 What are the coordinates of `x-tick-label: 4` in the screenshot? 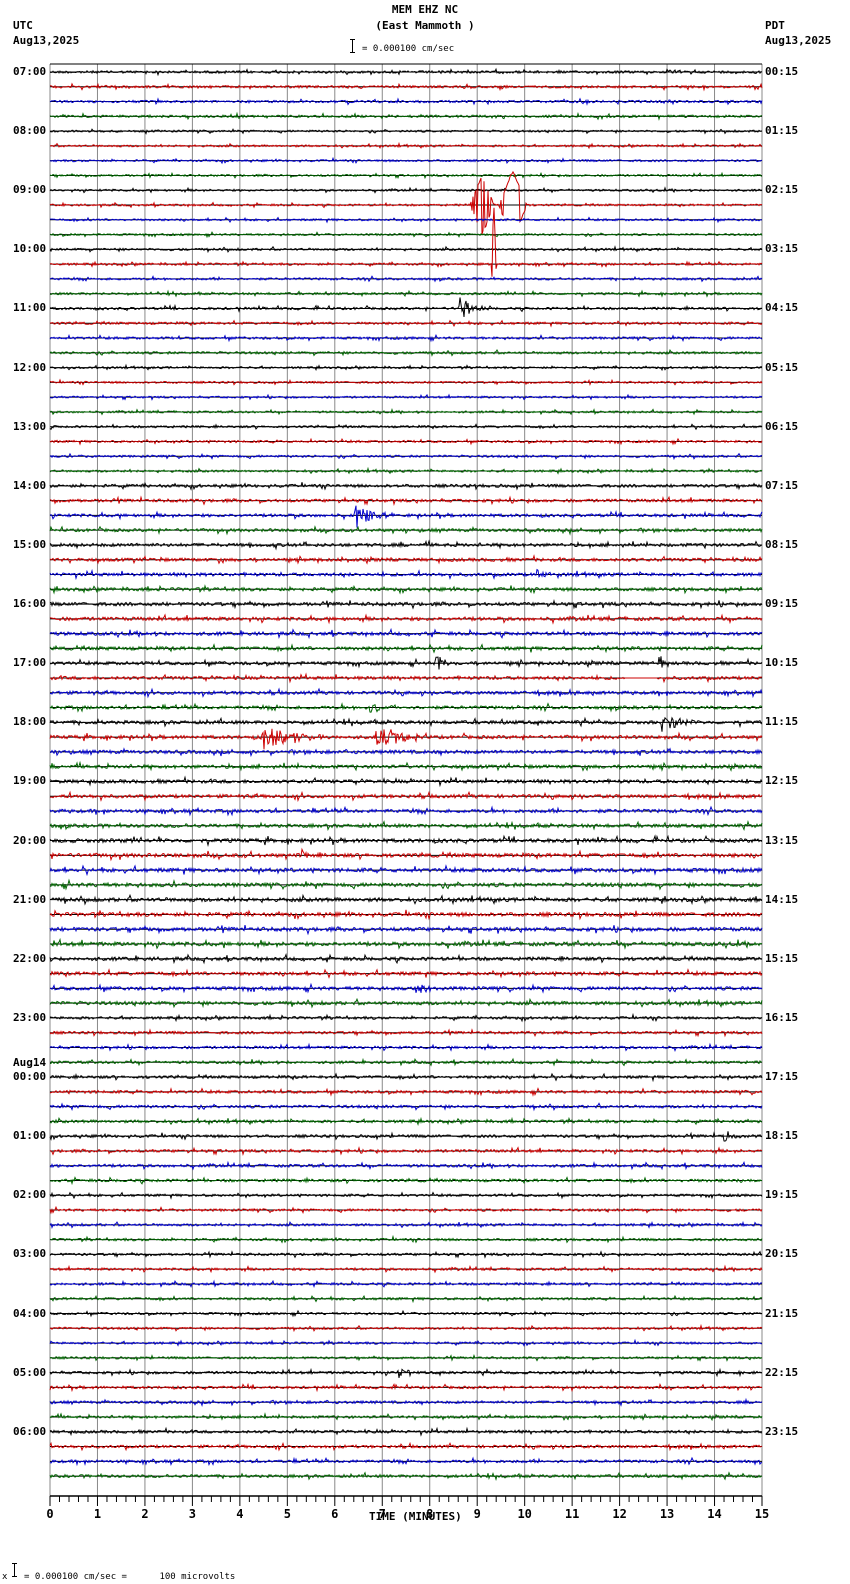 It's located at (239, 1514).